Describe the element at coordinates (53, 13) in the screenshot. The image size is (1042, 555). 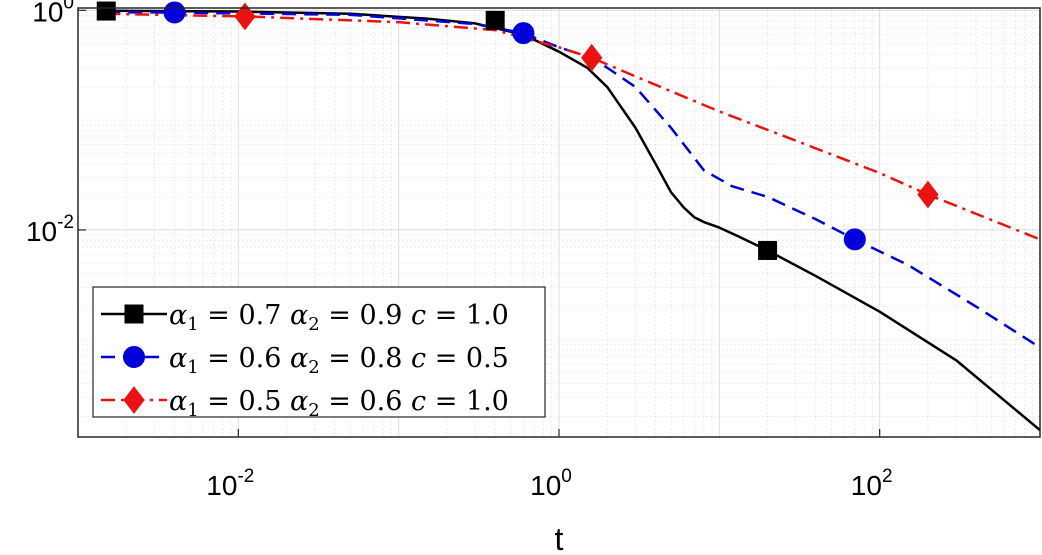
I see `y-tick-label: 100` at that location.